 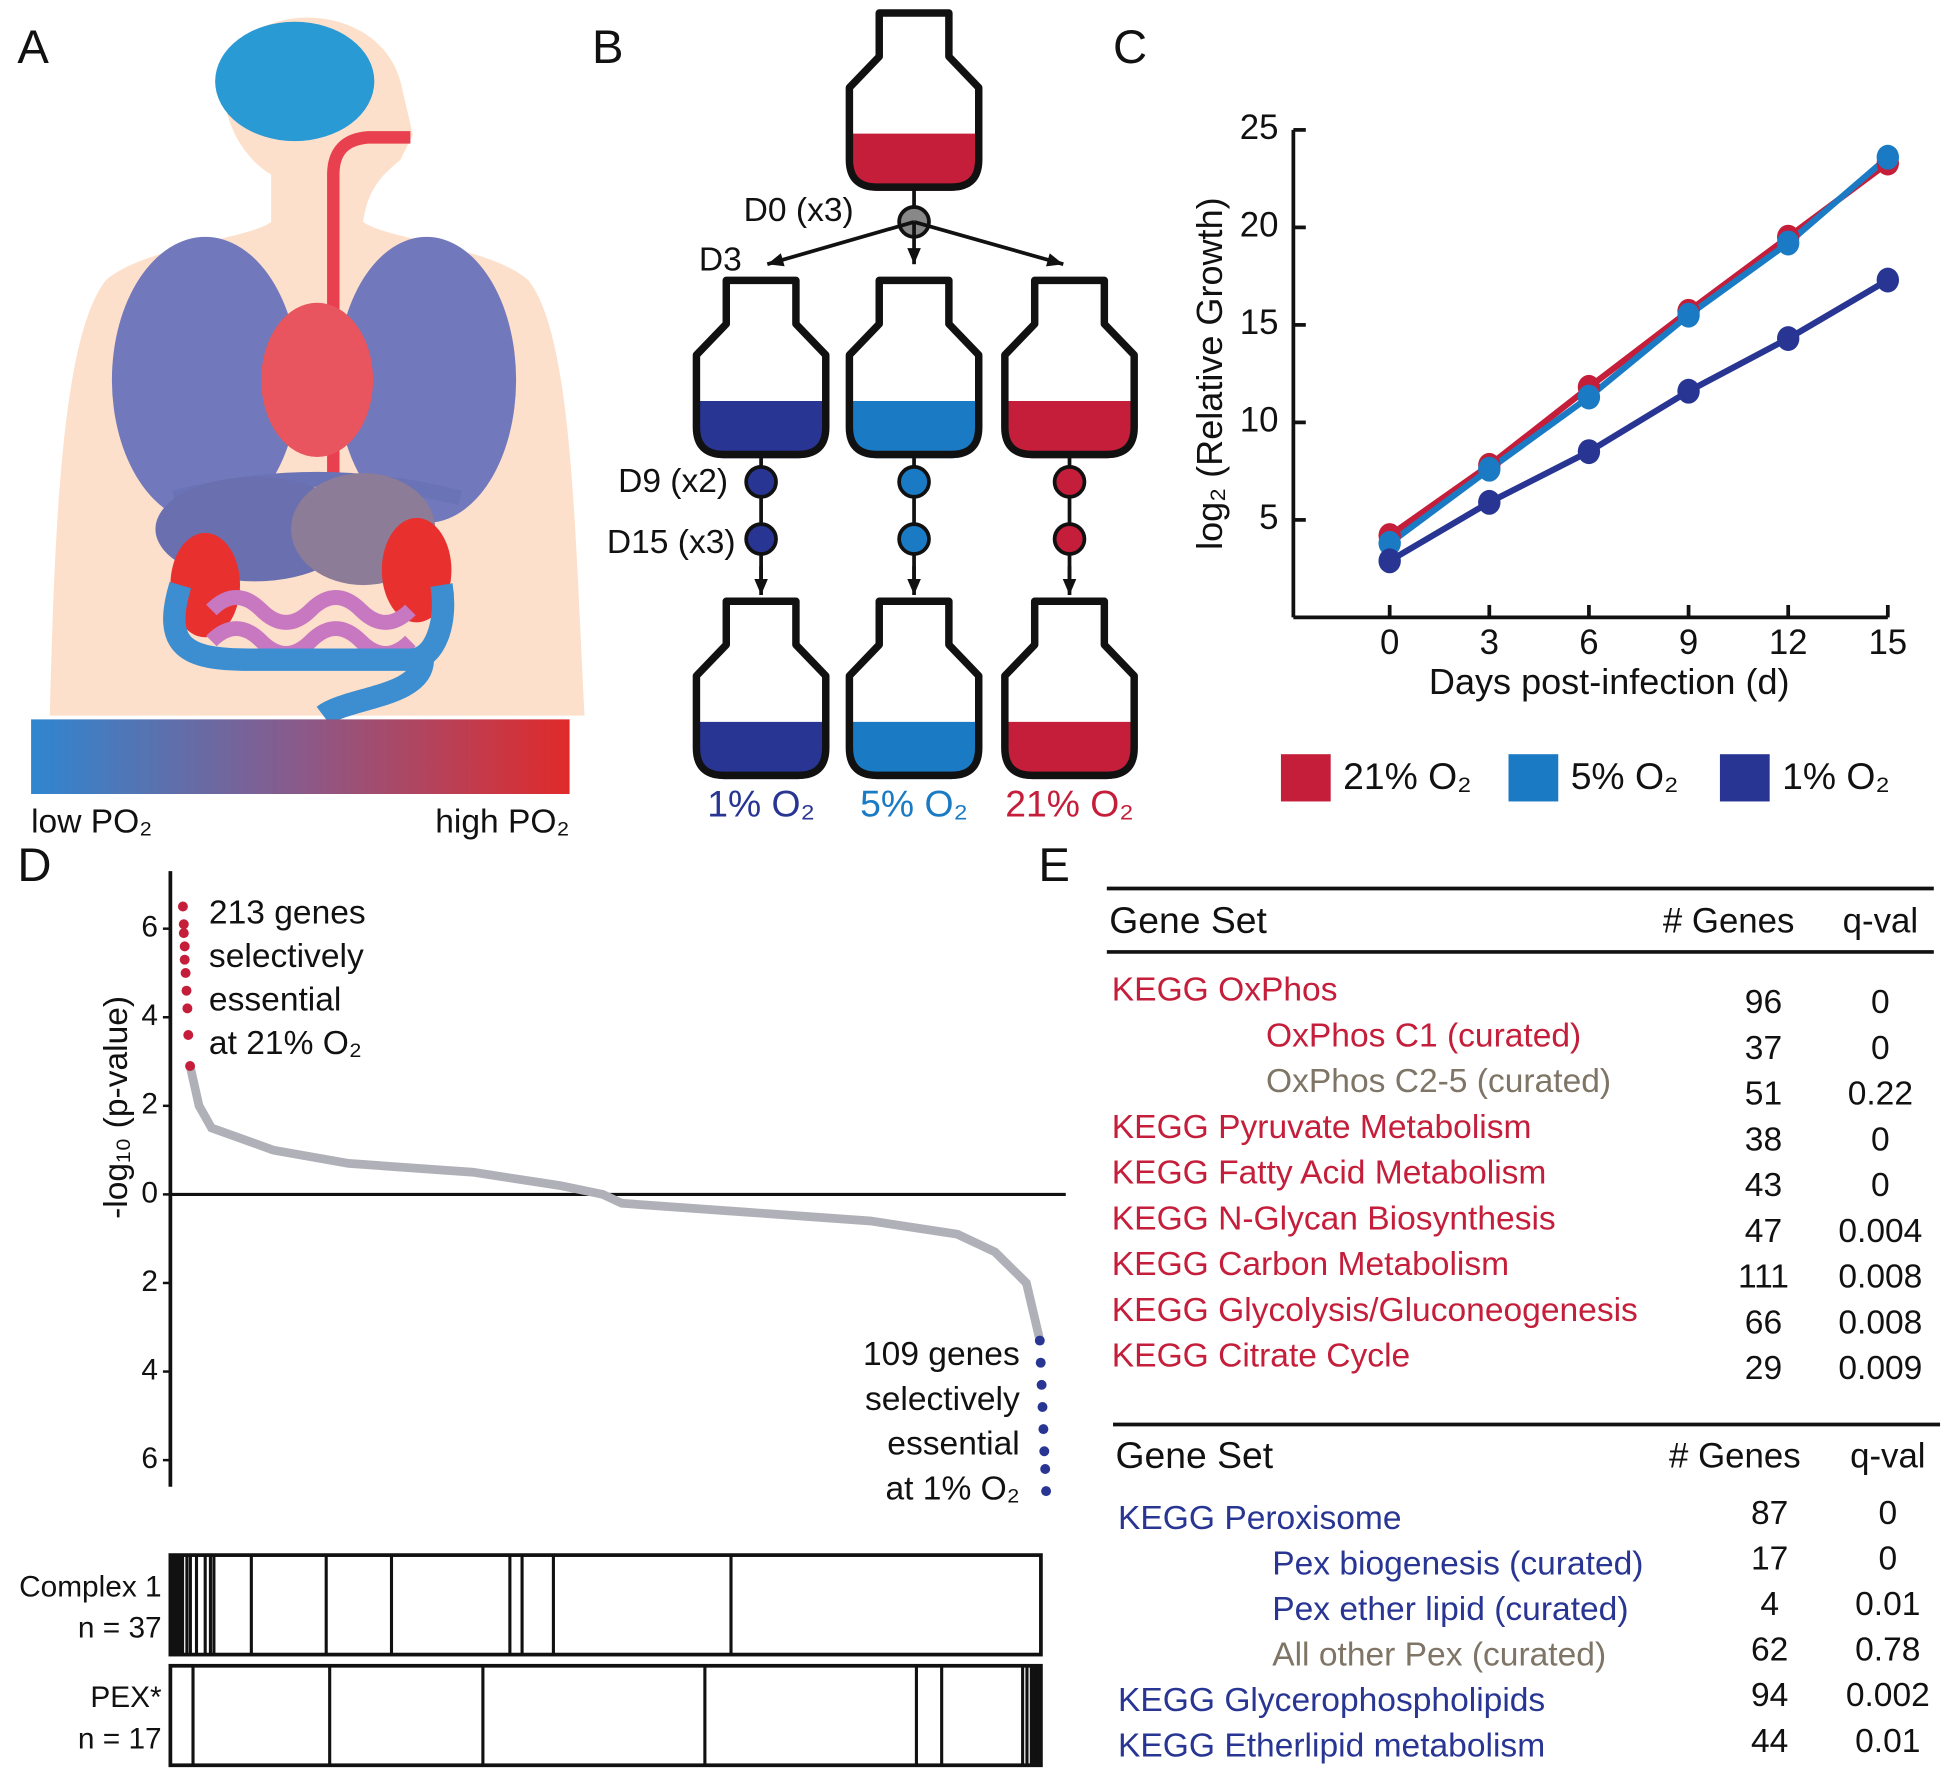 I want to click on gene-count: 66, so click(x=1763, y=1322).